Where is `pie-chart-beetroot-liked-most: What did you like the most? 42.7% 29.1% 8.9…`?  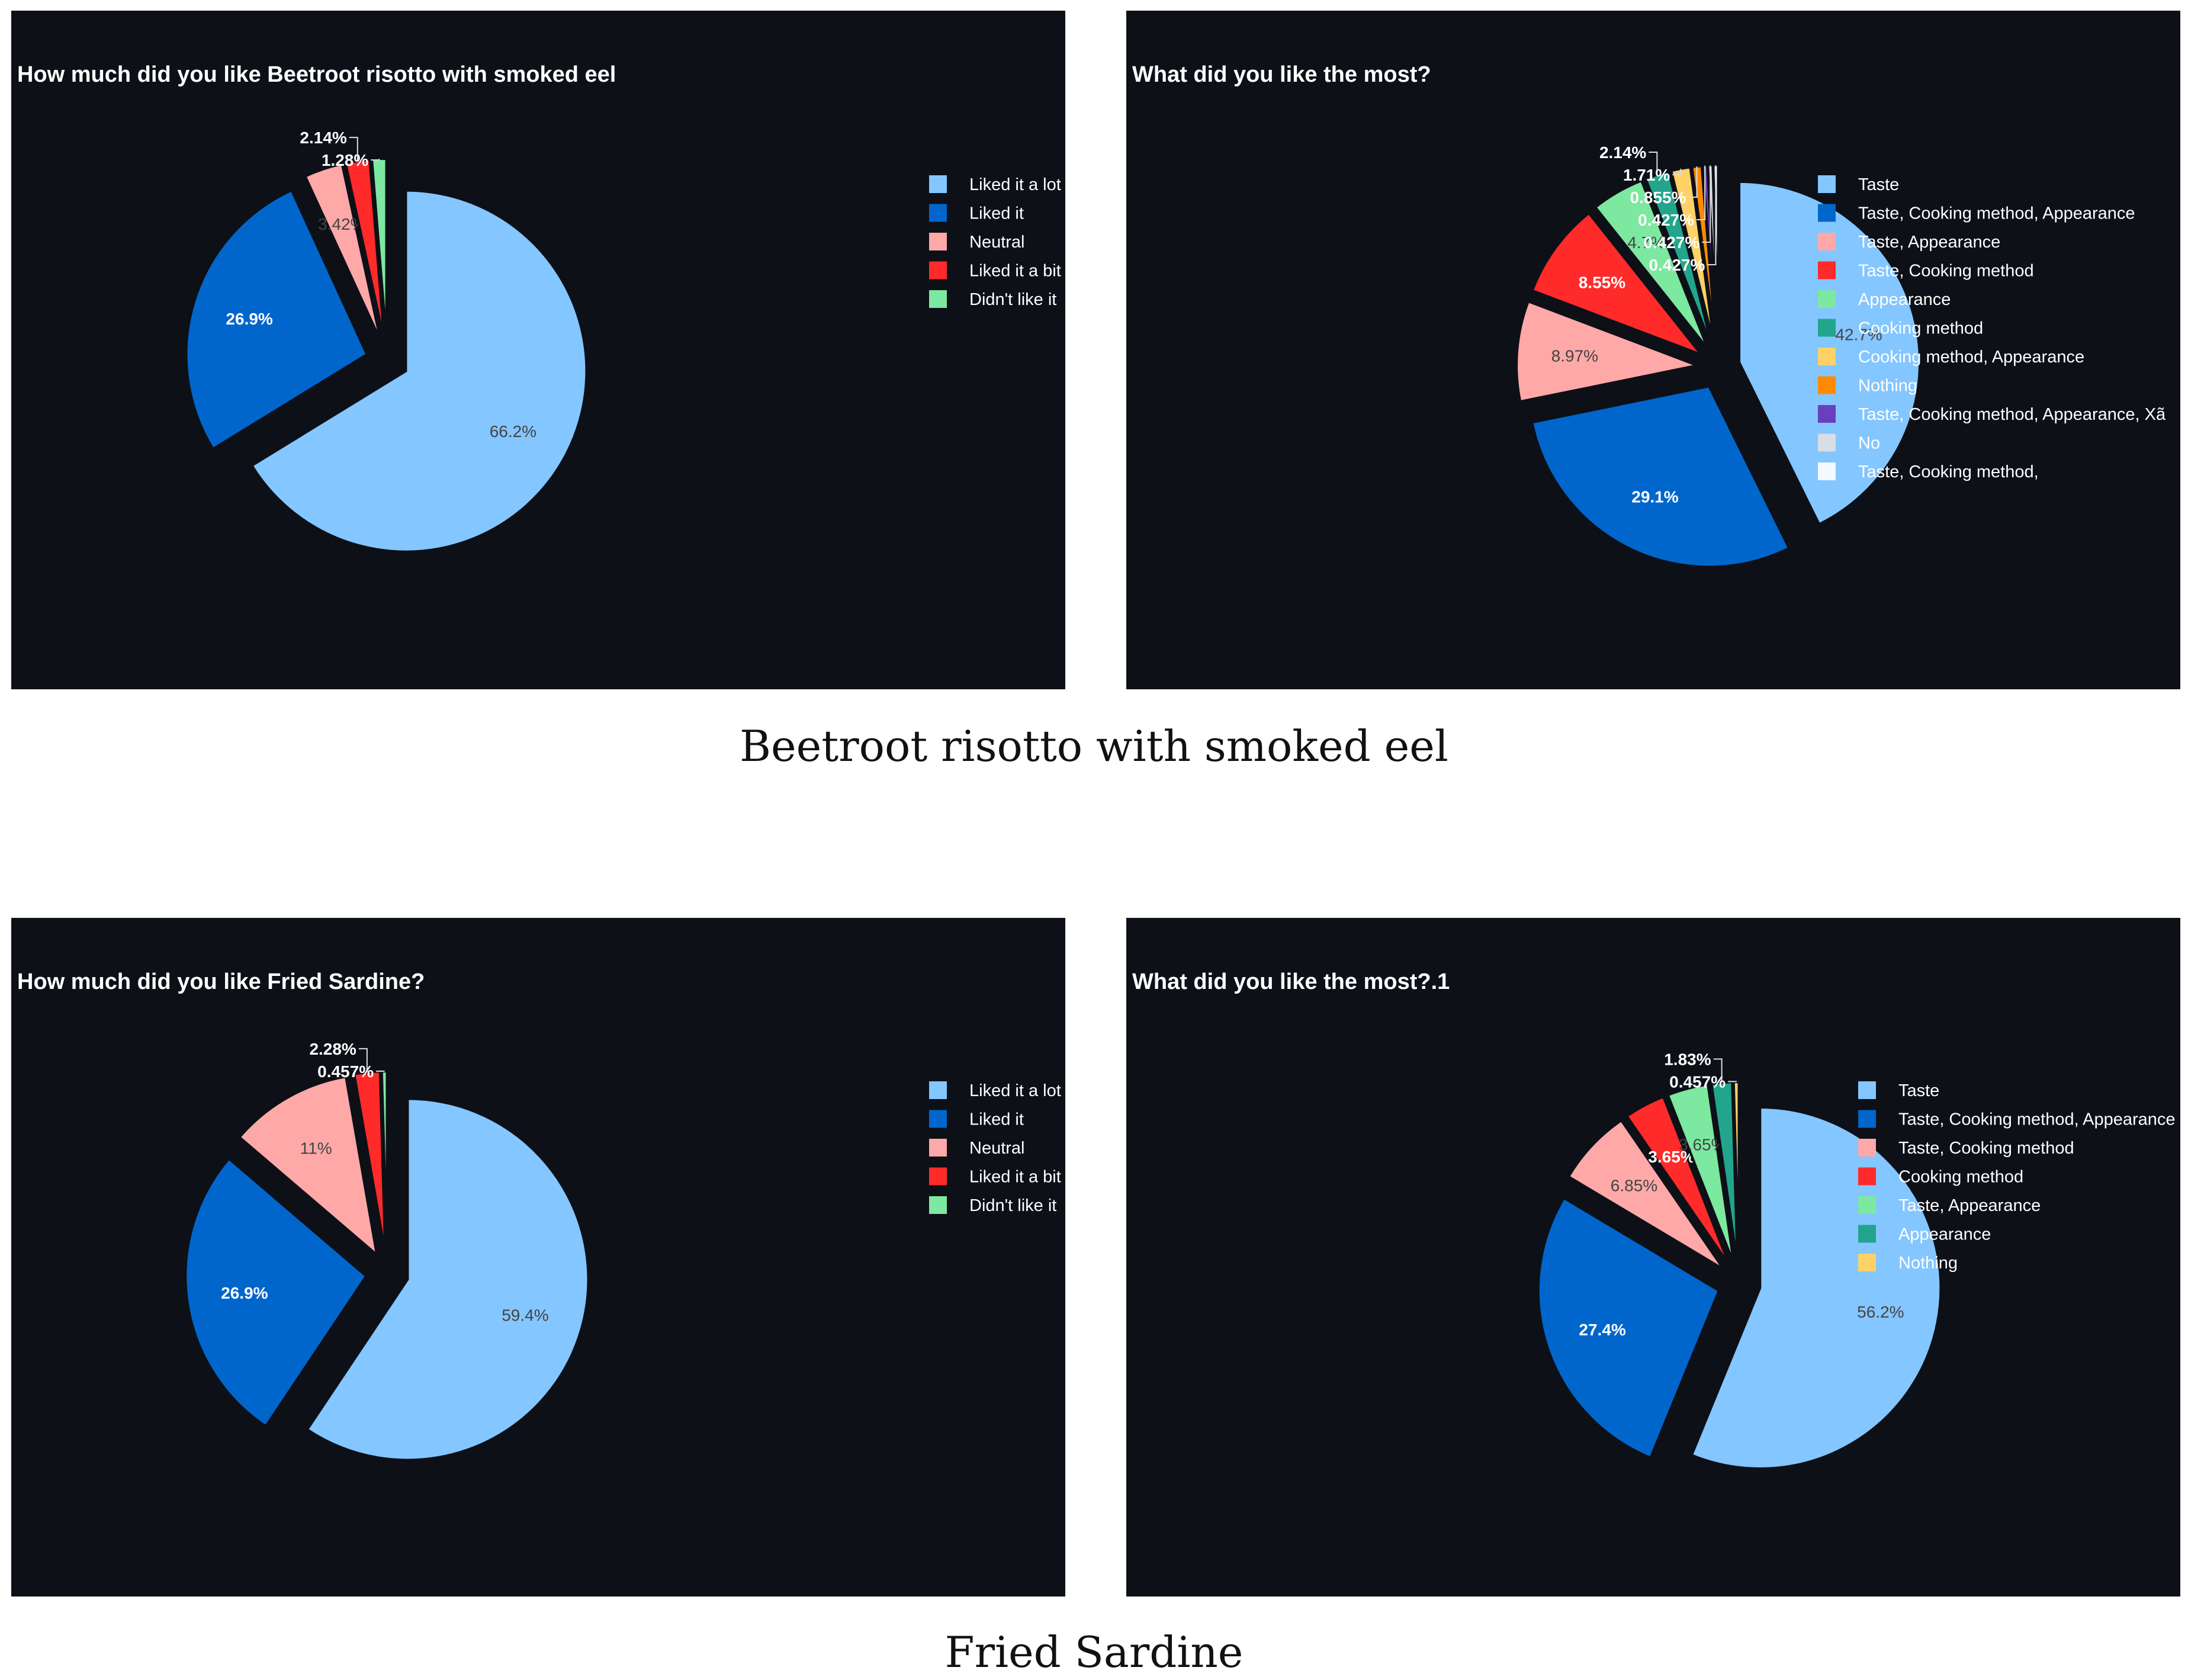
pie-chart-beetroot-liked-most: What did you like the most? 42.7% 29.1% 8.9… is located at coordinates (1649, 315).